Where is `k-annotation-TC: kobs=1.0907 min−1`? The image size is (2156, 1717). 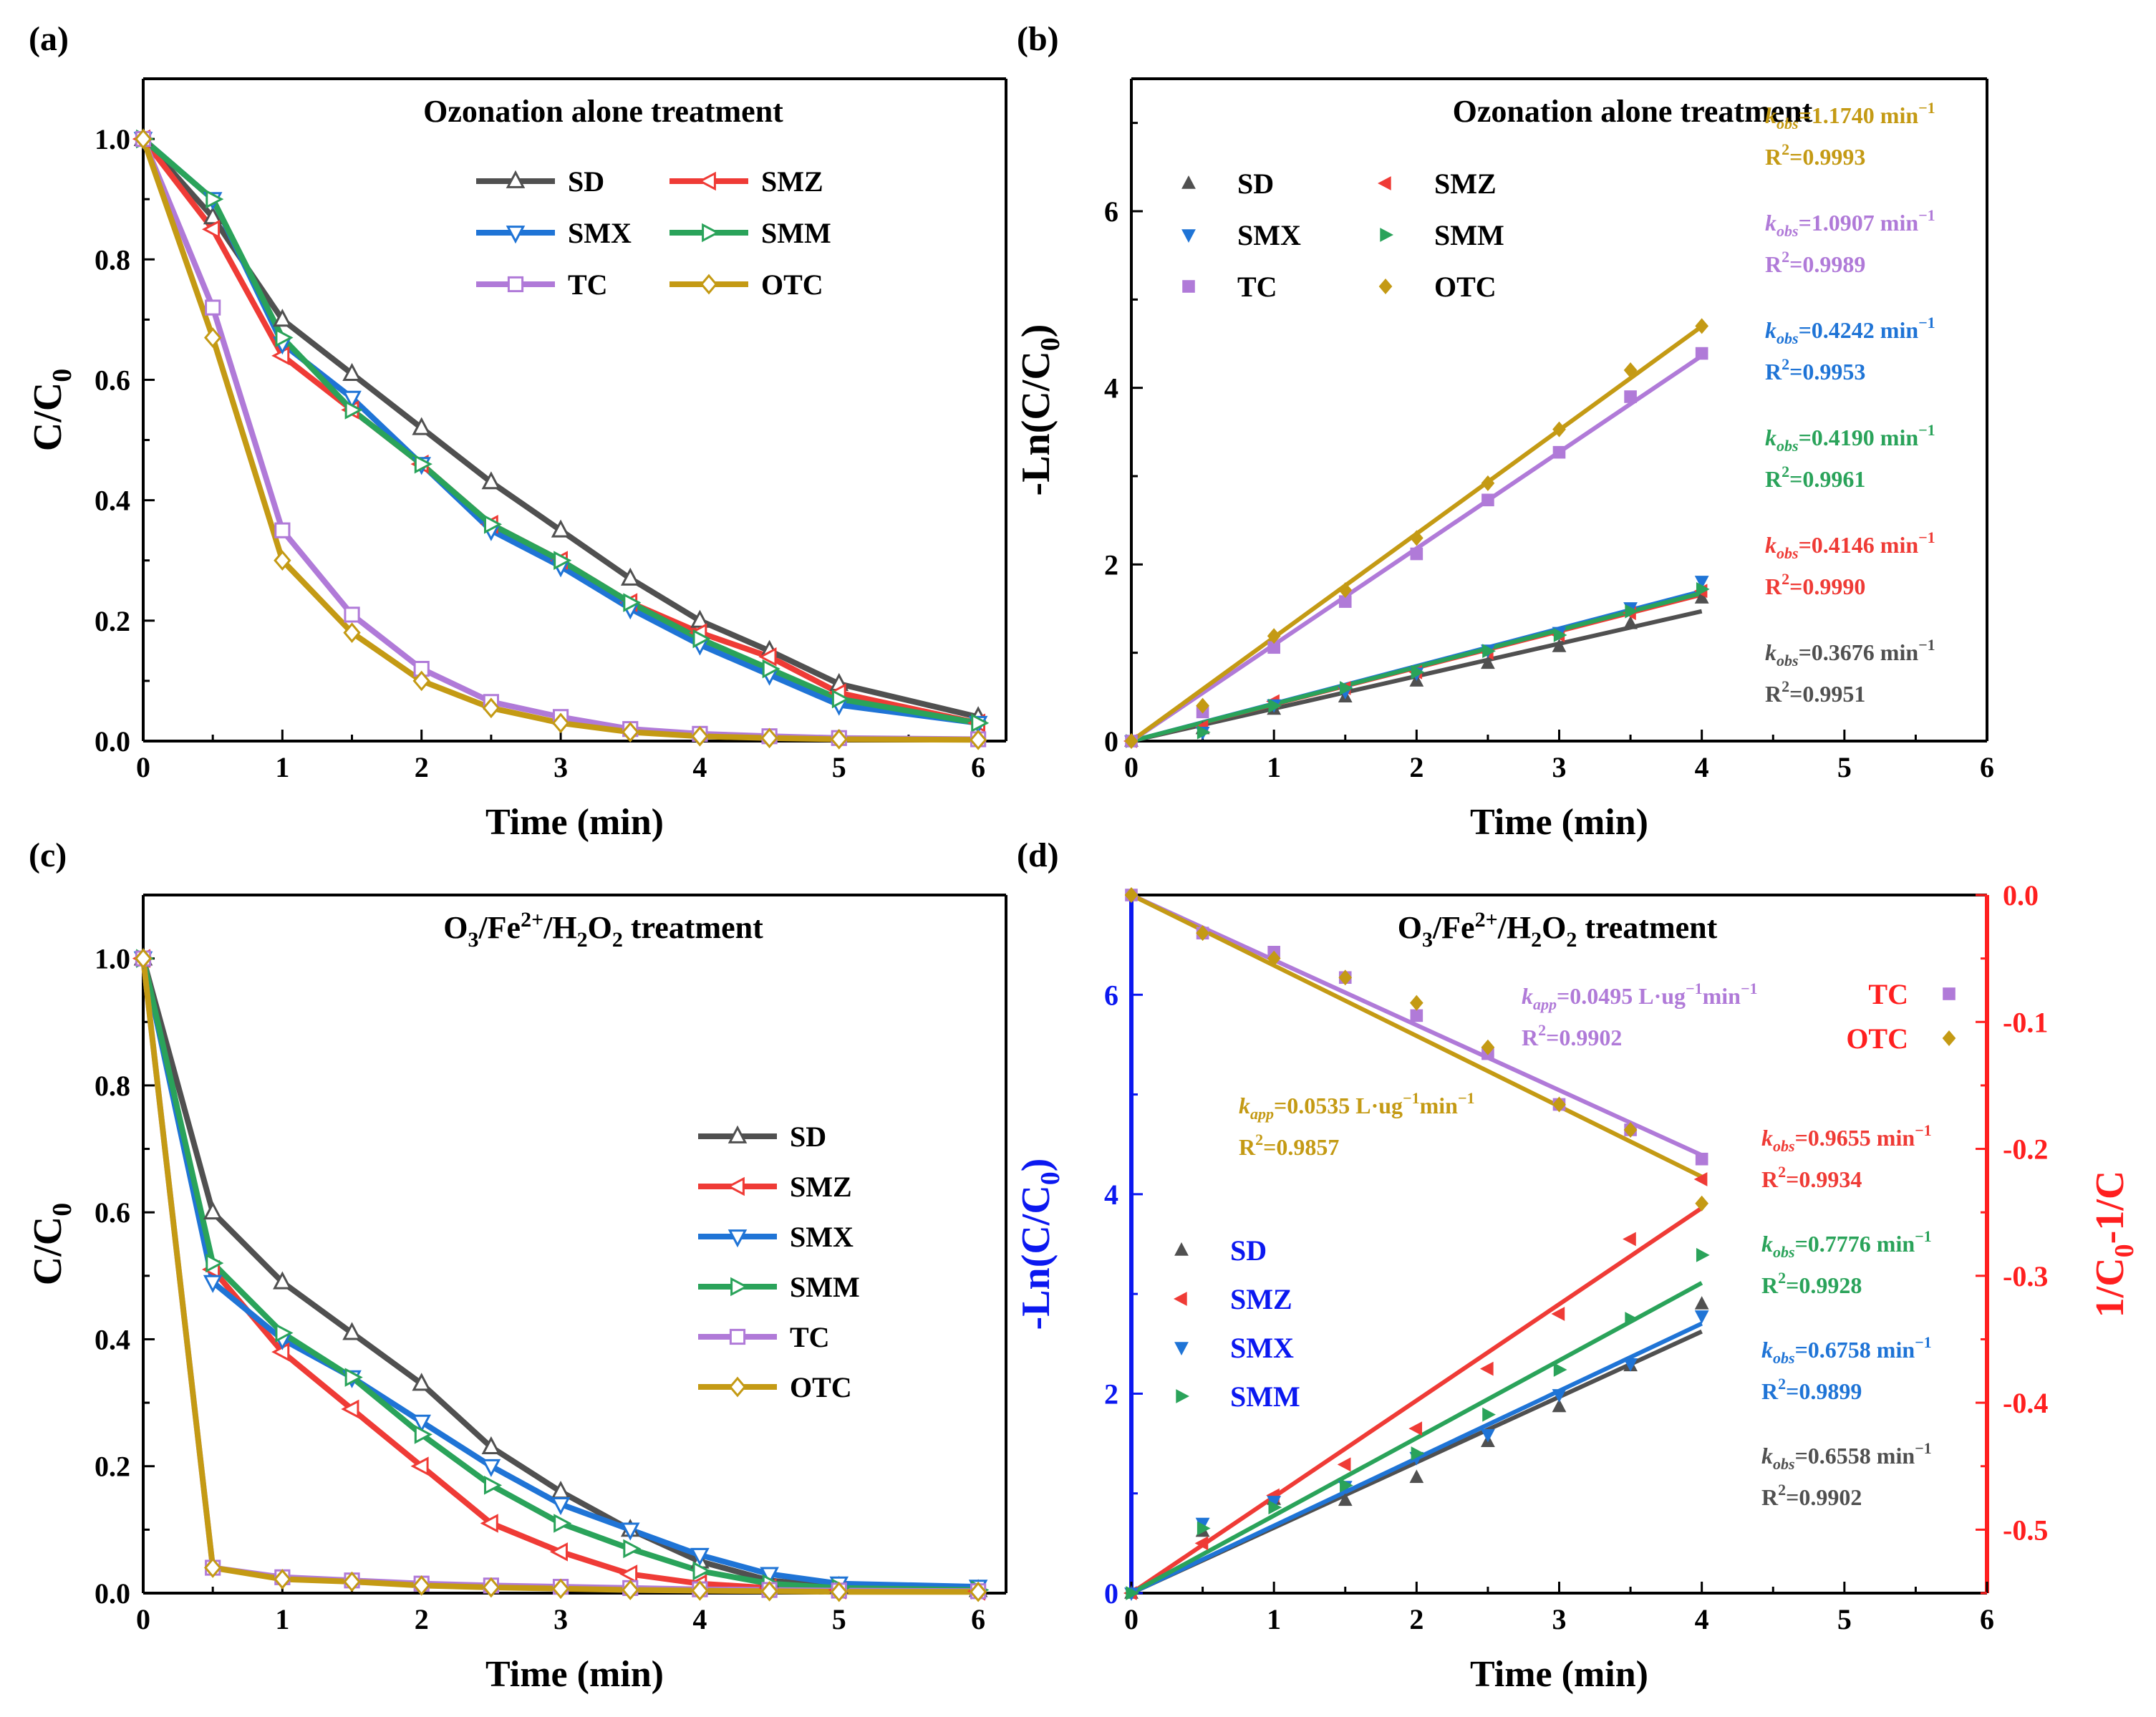 k-annotation-TC: kobs=1.0907 min−1 is located at coordinates (1850, 223).